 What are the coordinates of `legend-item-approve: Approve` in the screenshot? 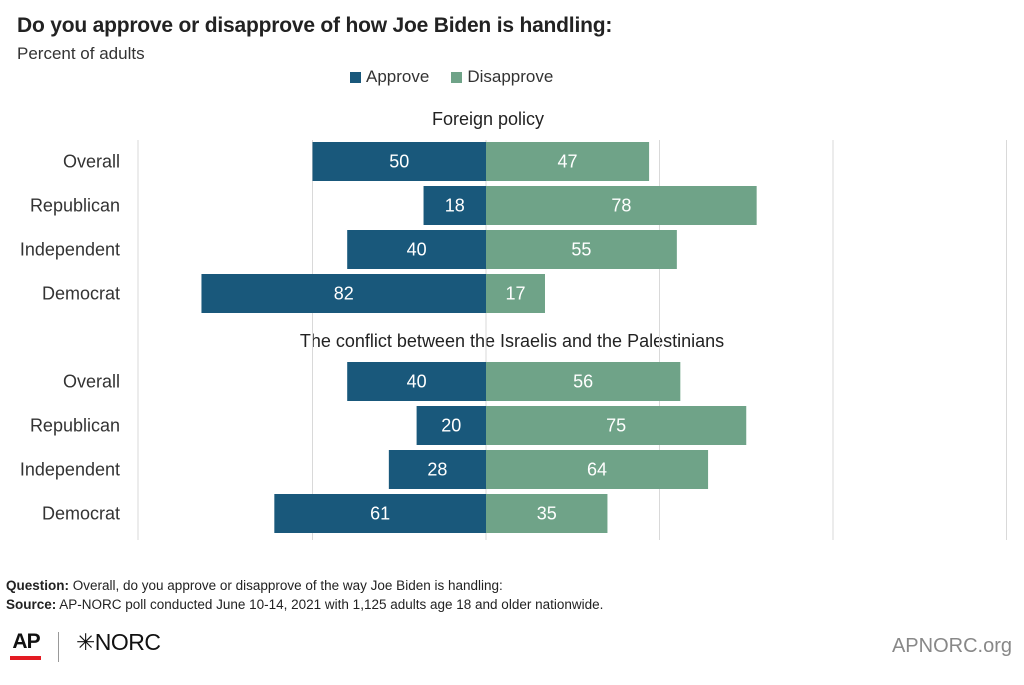 It's located at (389, 77).